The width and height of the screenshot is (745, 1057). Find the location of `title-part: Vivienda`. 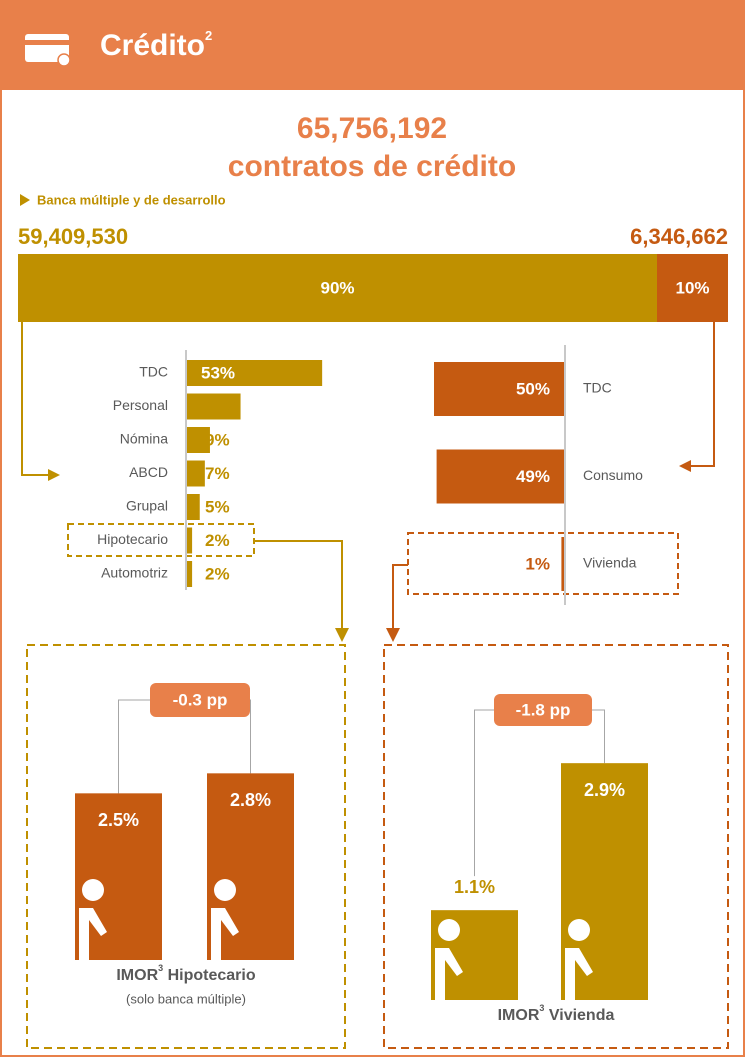

title-part: Vivienda is located at coordinates (582, 1015).